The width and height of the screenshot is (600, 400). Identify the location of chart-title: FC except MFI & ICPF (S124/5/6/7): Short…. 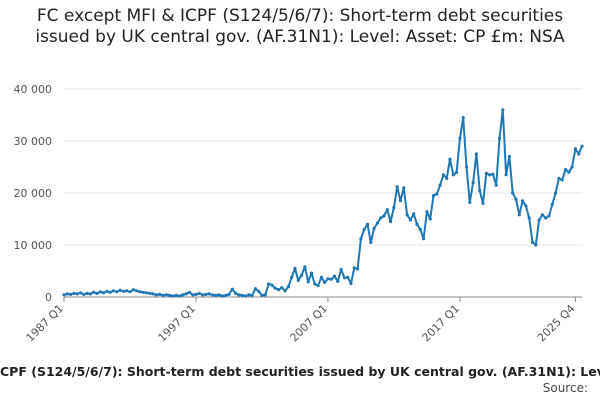
(300, 26).